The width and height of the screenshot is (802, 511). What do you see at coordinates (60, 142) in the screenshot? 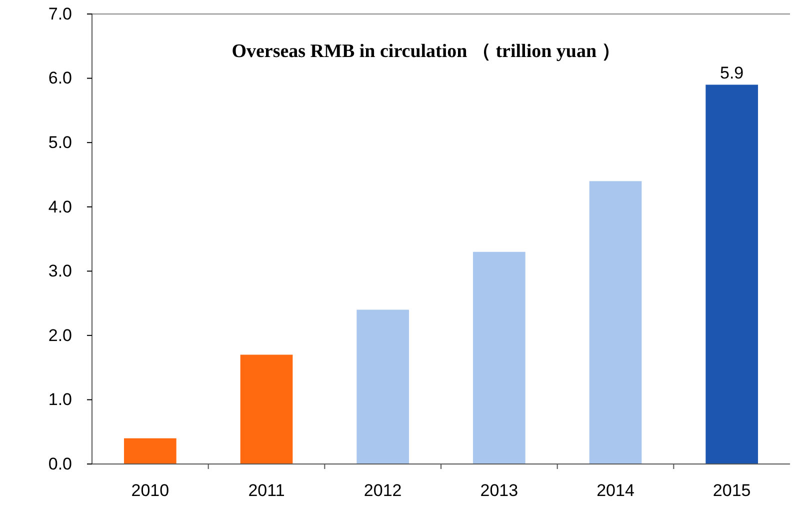
I see `y-tick-label: 5.0` at bounding box center [60, 142].